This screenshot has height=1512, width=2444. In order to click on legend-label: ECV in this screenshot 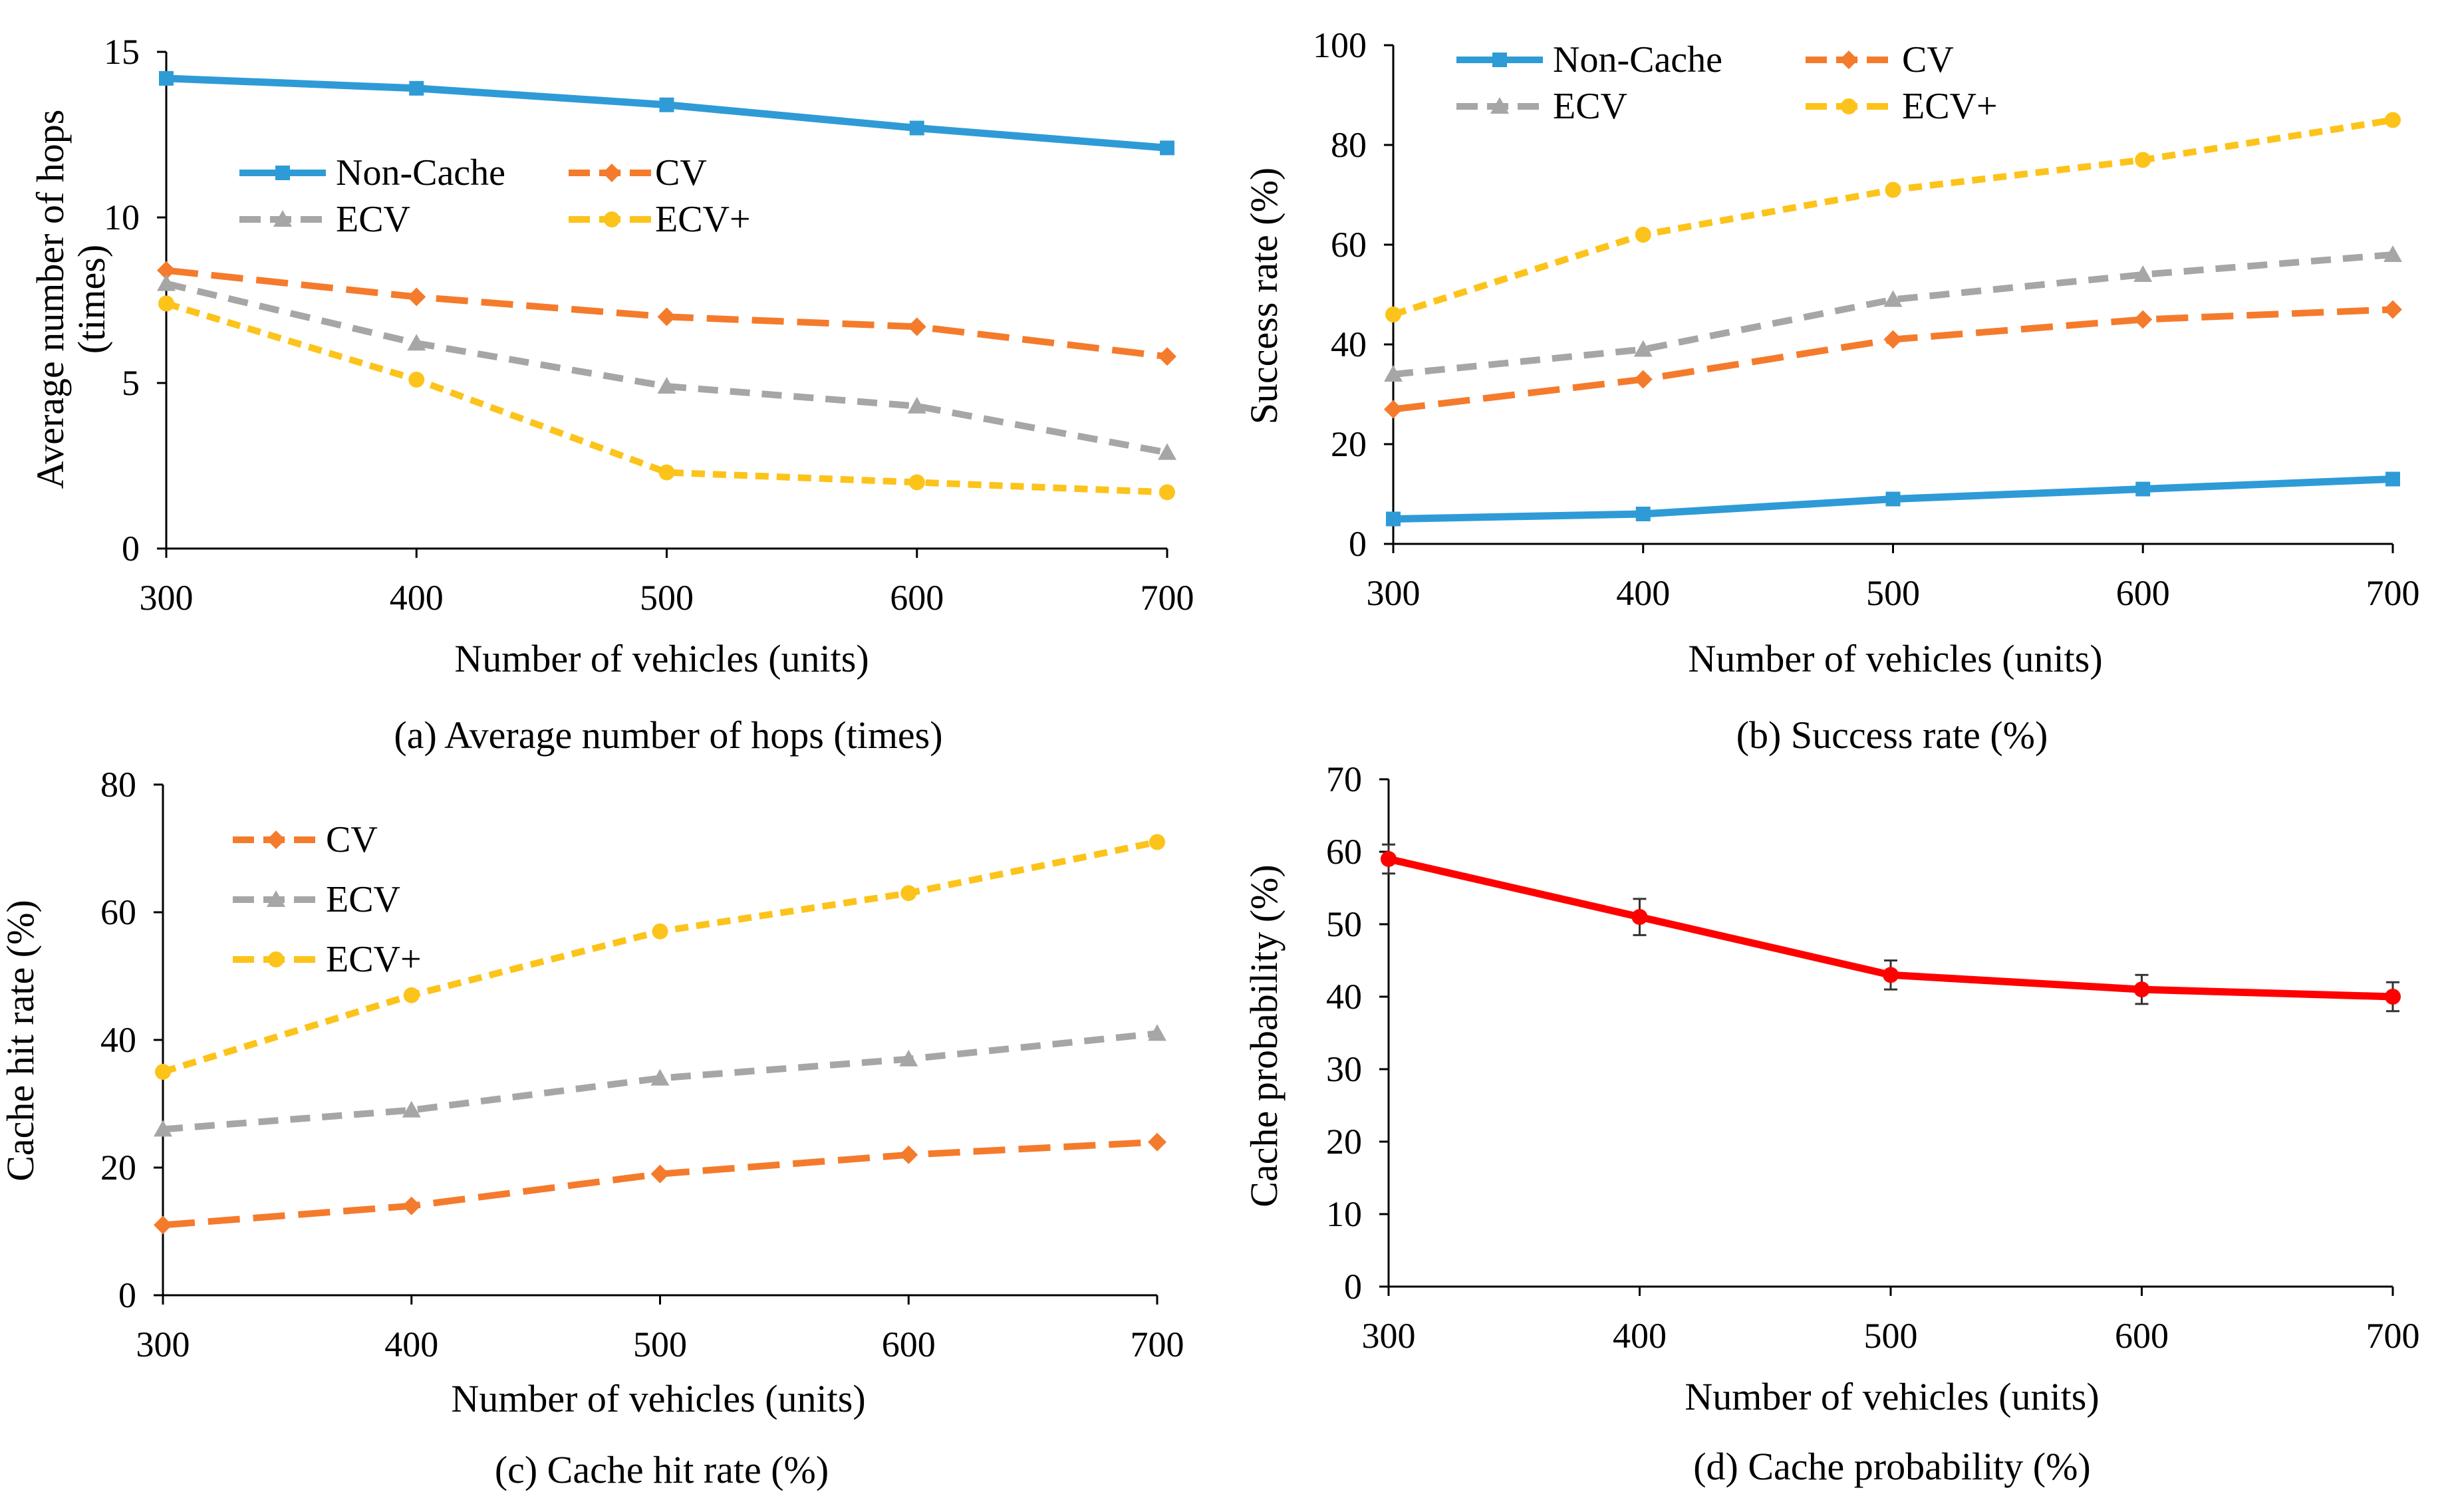, I will do `click(373, 220)`.